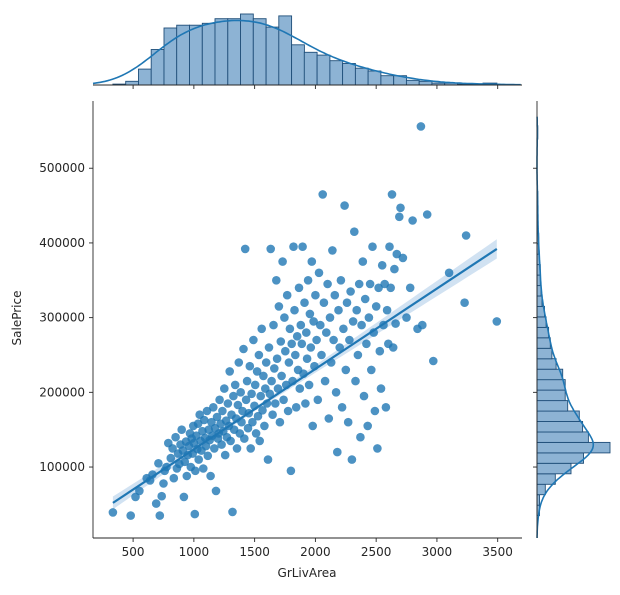 The image size is (620, 595). I want to click on y-marginal-histogram, so click(573, 327).